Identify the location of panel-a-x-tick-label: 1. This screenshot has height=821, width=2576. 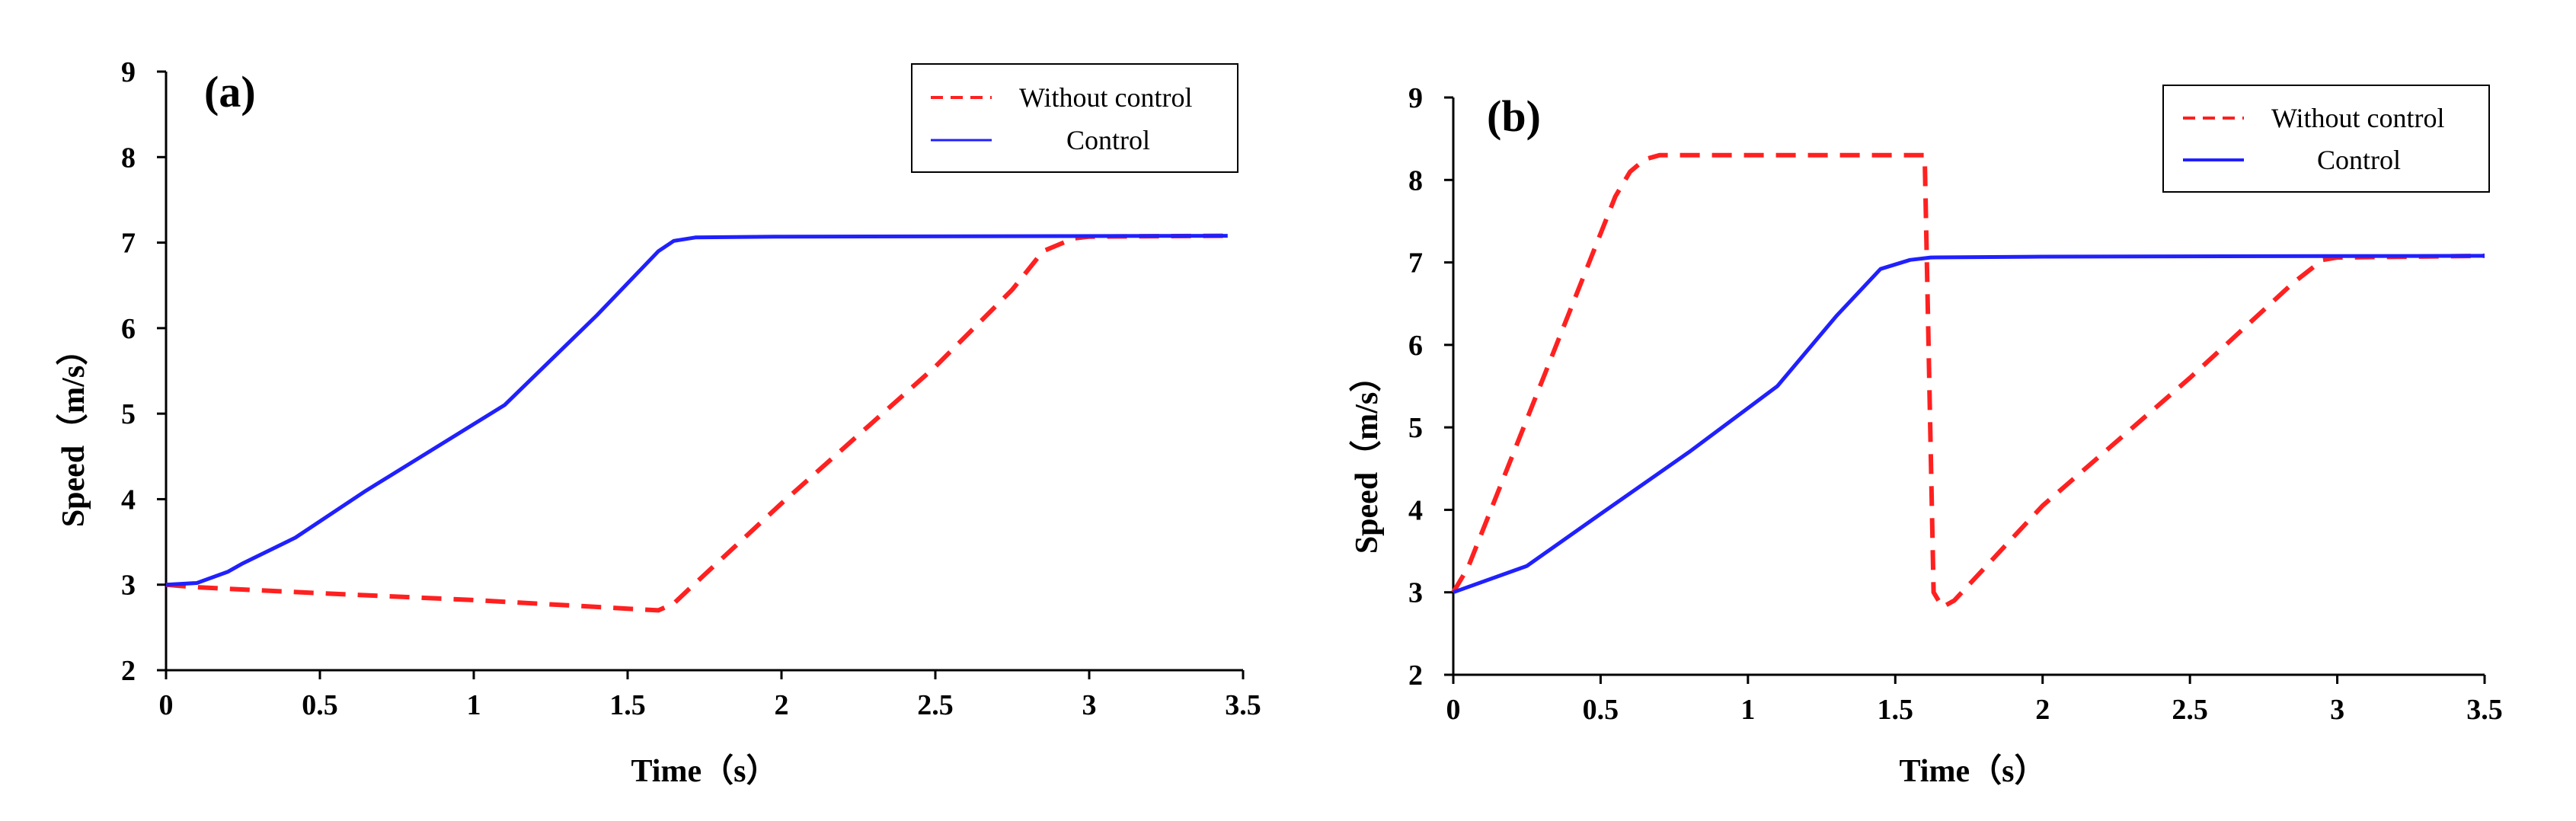
(474, 705).